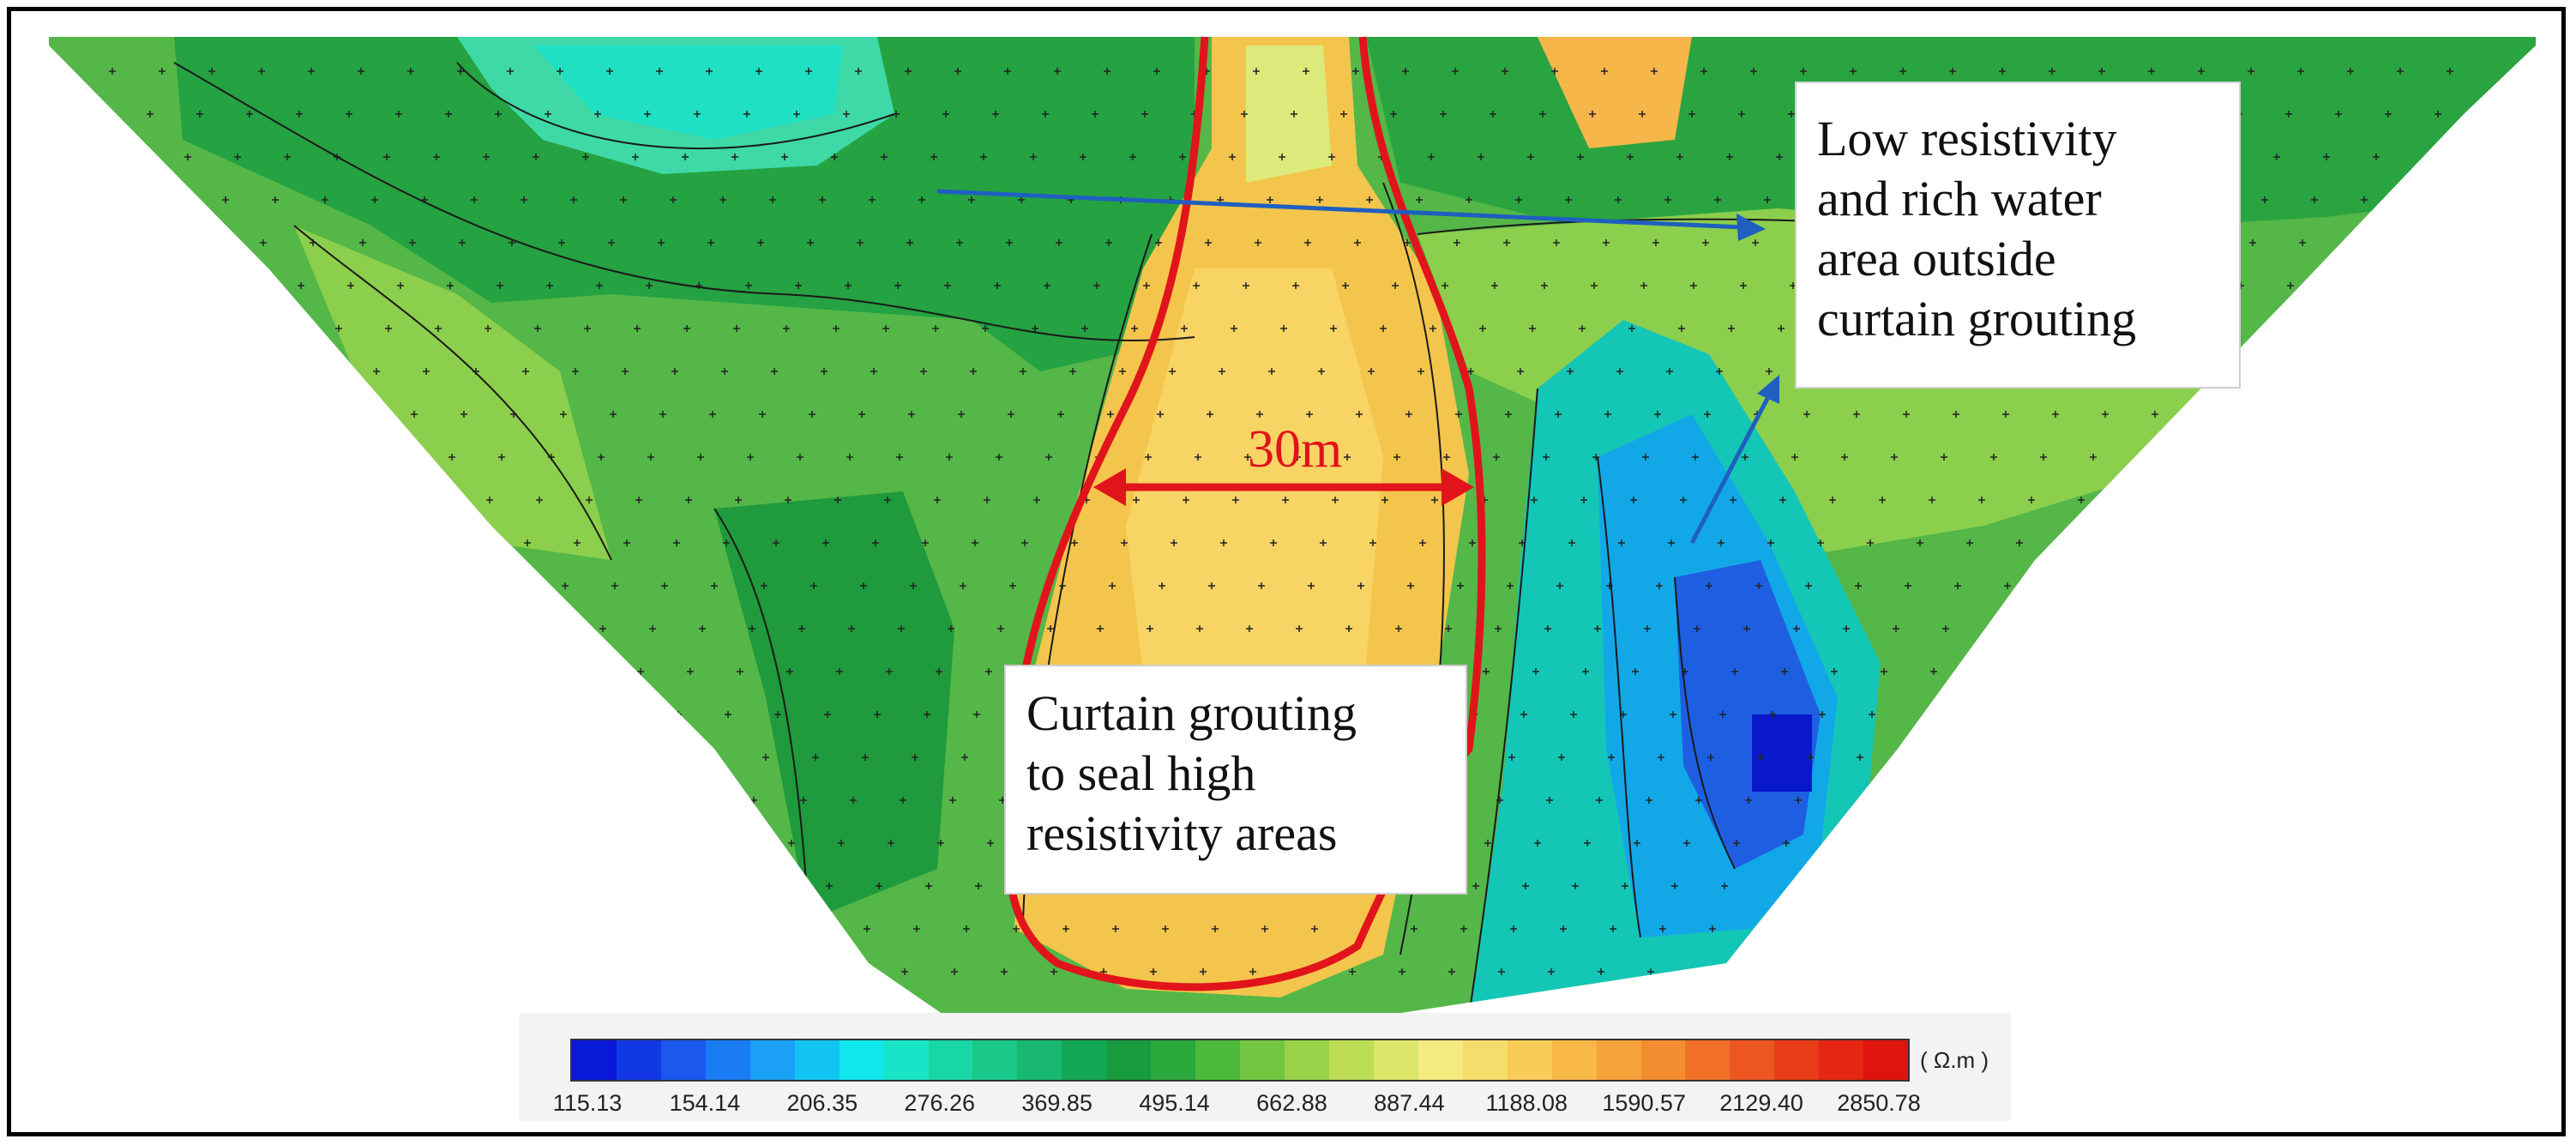  What do you see at coordinates (705, 1103) in the screenshot?
I see `legend-tick-label: 154.14` at bounding box center [705, 1103].